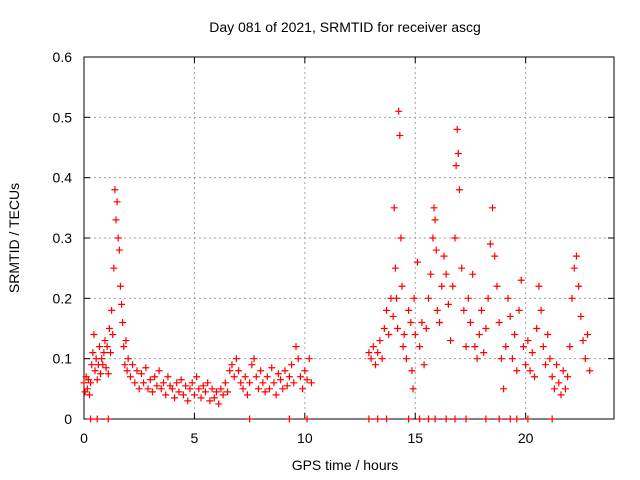 This screenshot has height=480, width=640. I want to click on x-tick-label: 0, so click(84, 438).